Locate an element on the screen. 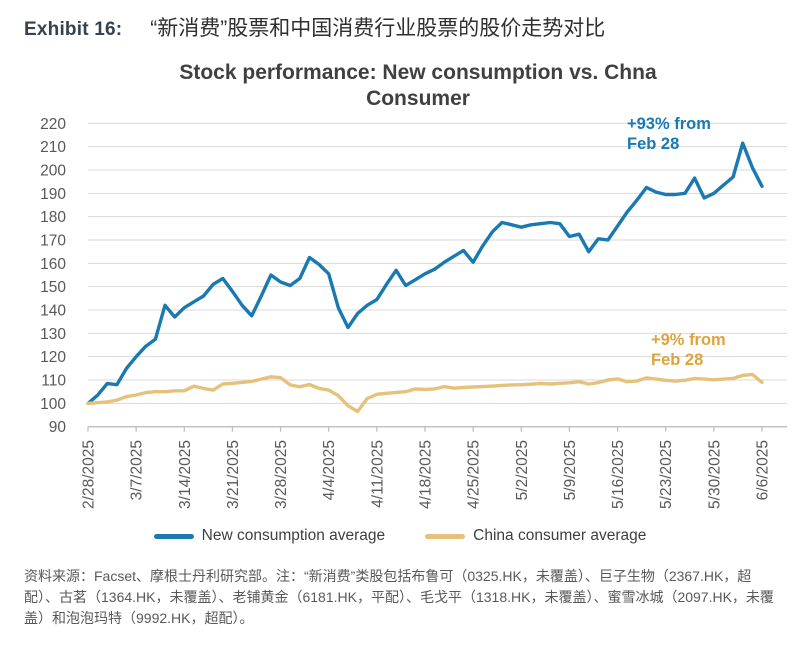 The height and width of the screenshot is (654, 800). svg-text: 5/2/2025 is located at coordinates (522, 470).